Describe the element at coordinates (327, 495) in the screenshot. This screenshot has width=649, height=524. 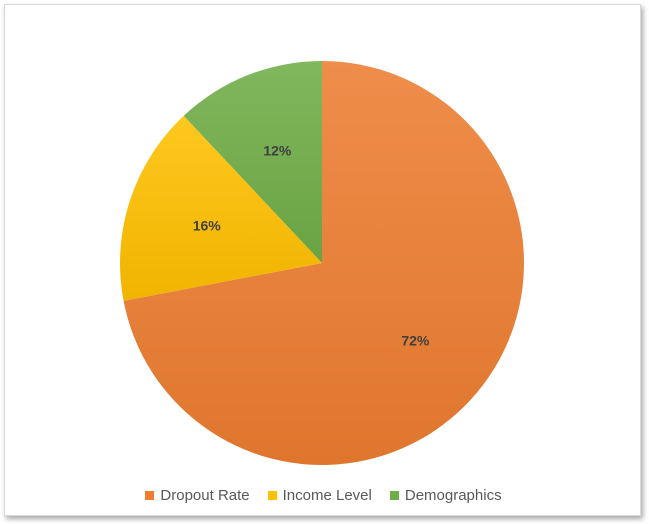
I see `legend-label: Income Level` at that location.